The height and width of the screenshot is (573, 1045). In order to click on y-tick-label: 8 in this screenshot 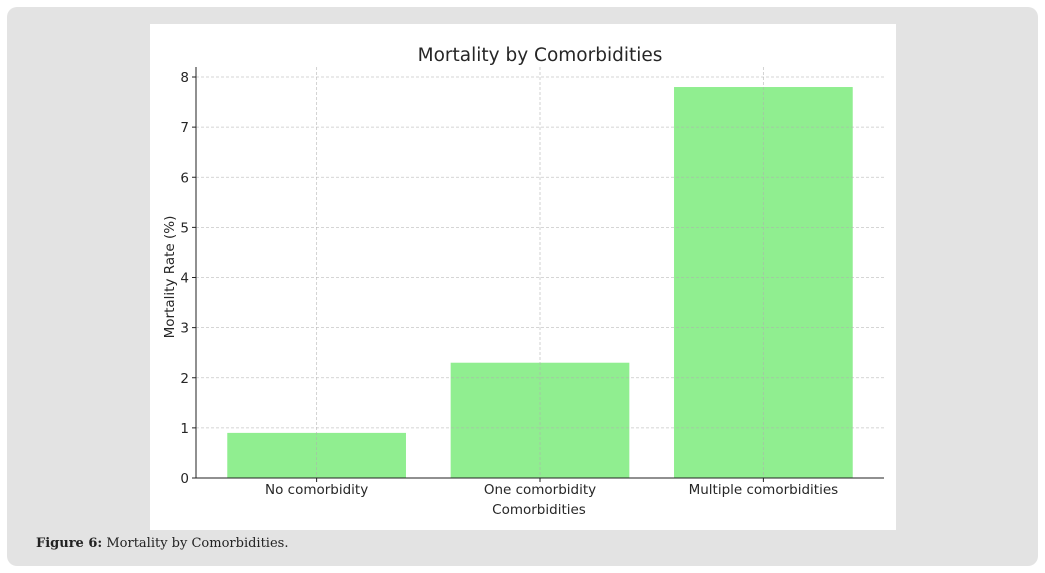, I will do `click(184, 78)`.